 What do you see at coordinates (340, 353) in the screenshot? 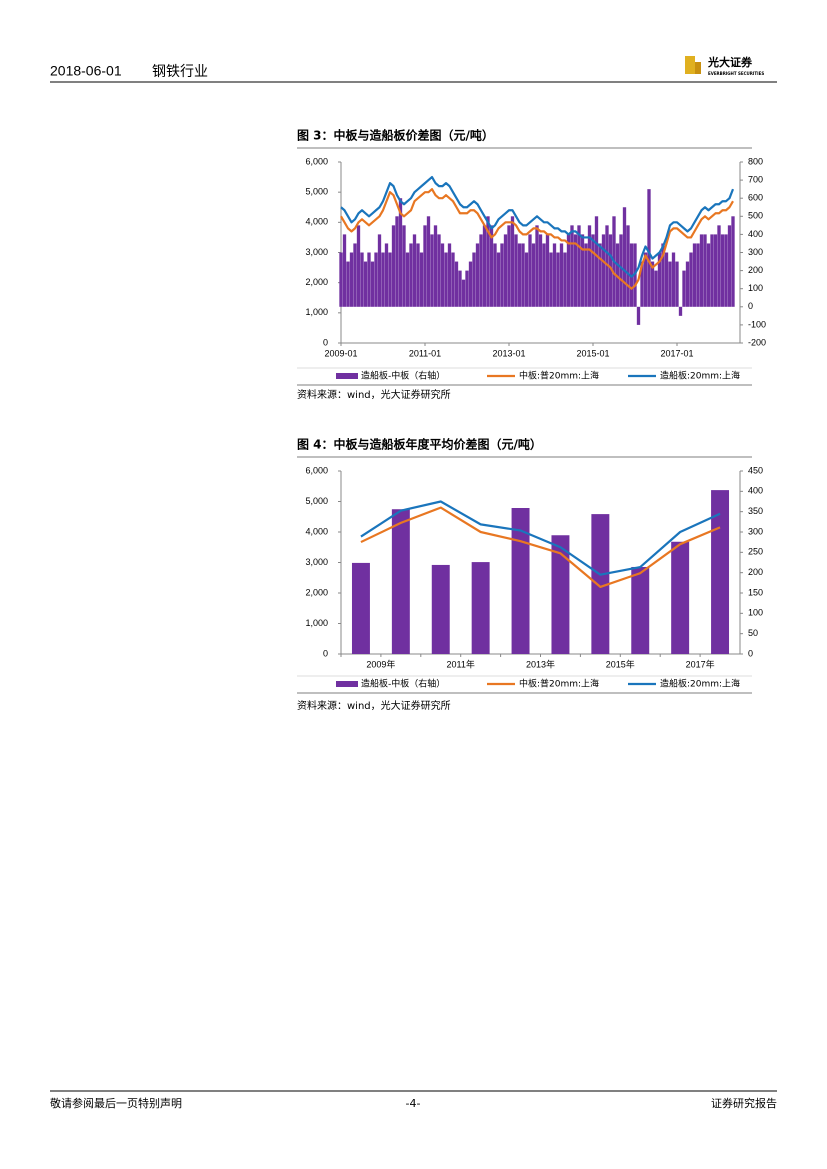
I see `x-tick-label: 2009-01` at bounding box center [340, 353].